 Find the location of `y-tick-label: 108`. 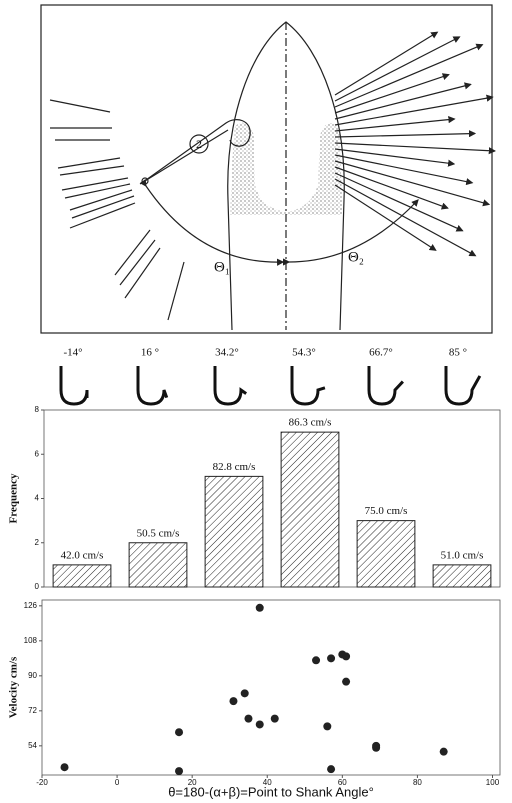

y-tick-label: 108 is located at coordinates (31, 640).